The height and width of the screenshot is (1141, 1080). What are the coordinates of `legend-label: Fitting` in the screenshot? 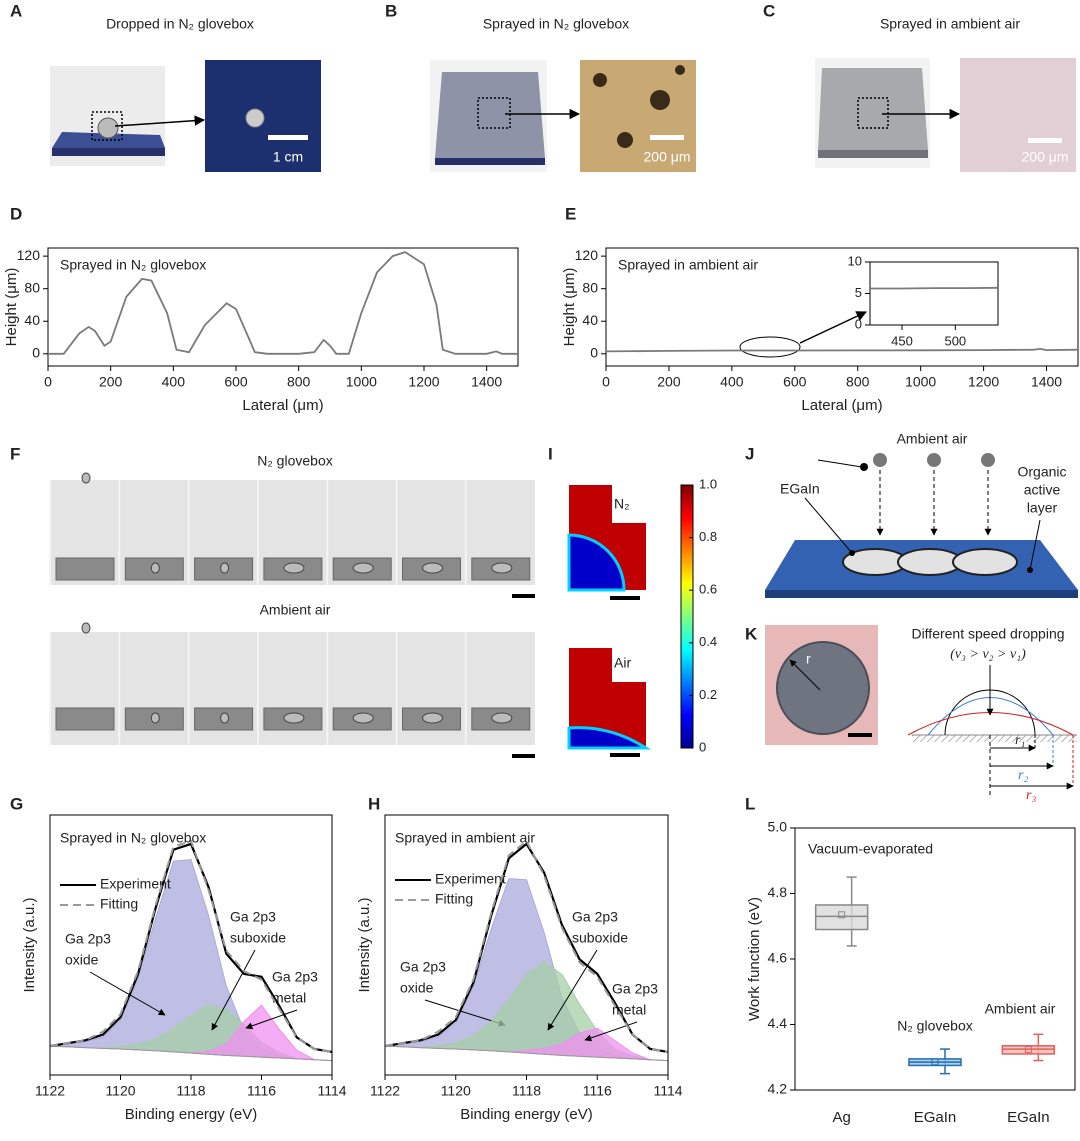 It's located at (119, 904).